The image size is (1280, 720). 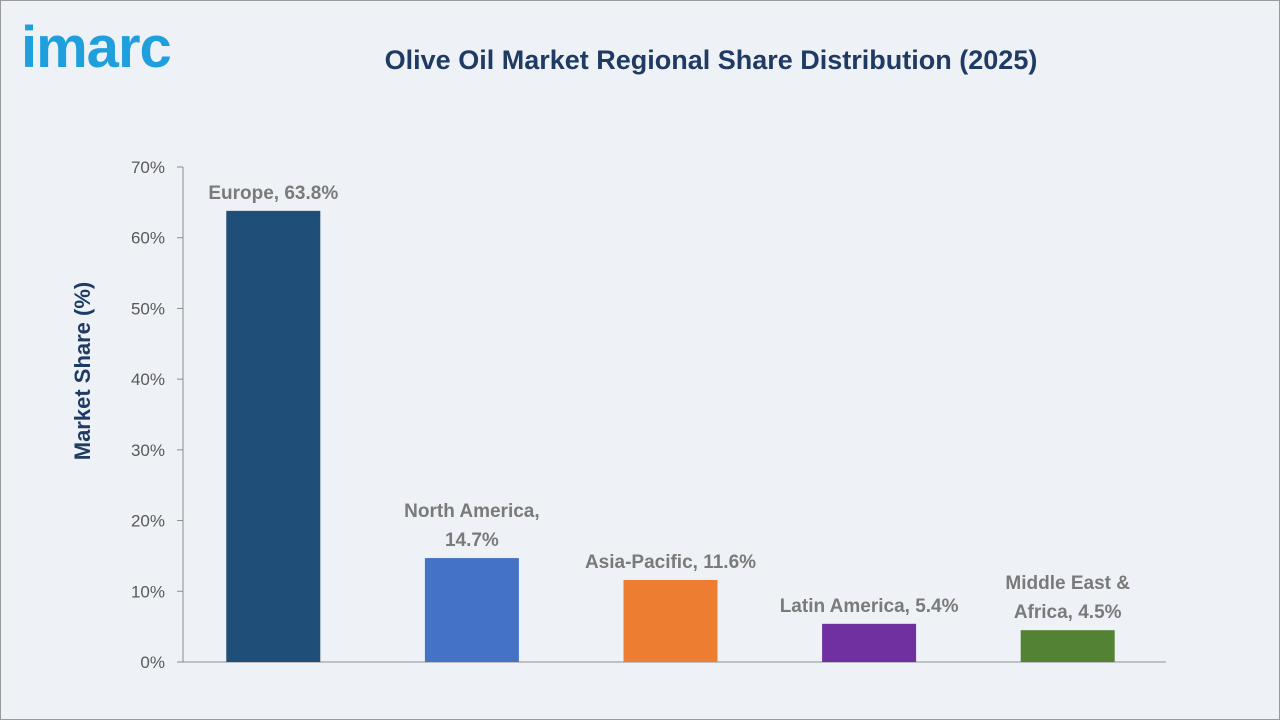 I want to click on imarc-logo: imarc, so click(x=96, y=47).